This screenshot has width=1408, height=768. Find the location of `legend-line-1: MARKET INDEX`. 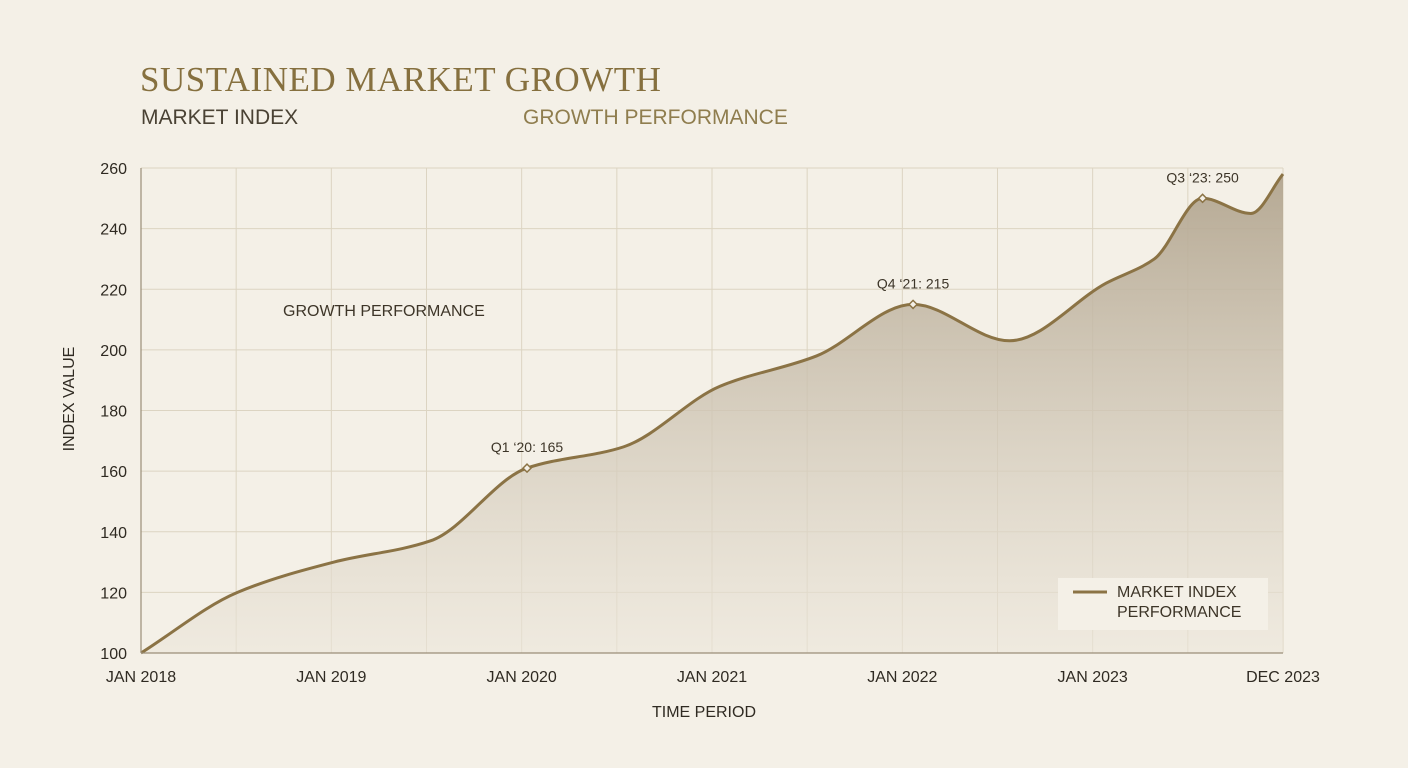

legend-line-1: MARKET INDEX is located at coordinates (1177, 592).